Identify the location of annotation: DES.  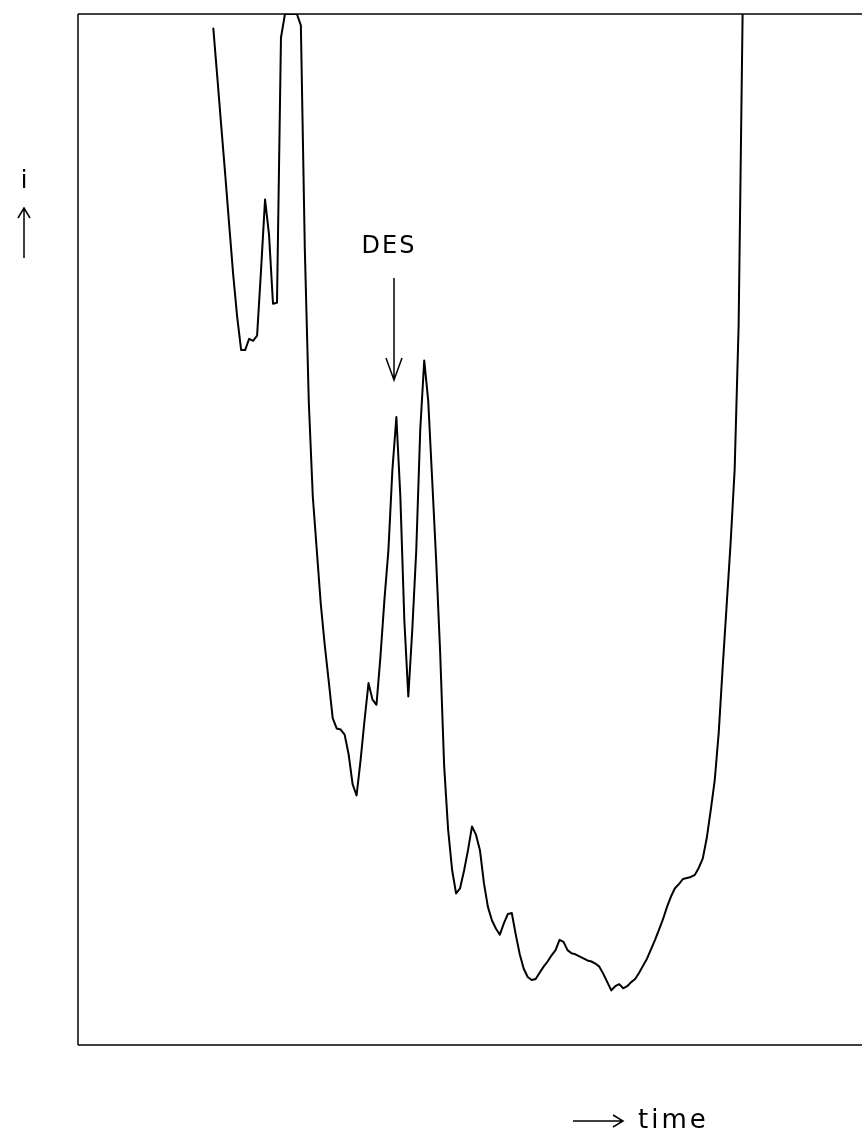
(389, 245).